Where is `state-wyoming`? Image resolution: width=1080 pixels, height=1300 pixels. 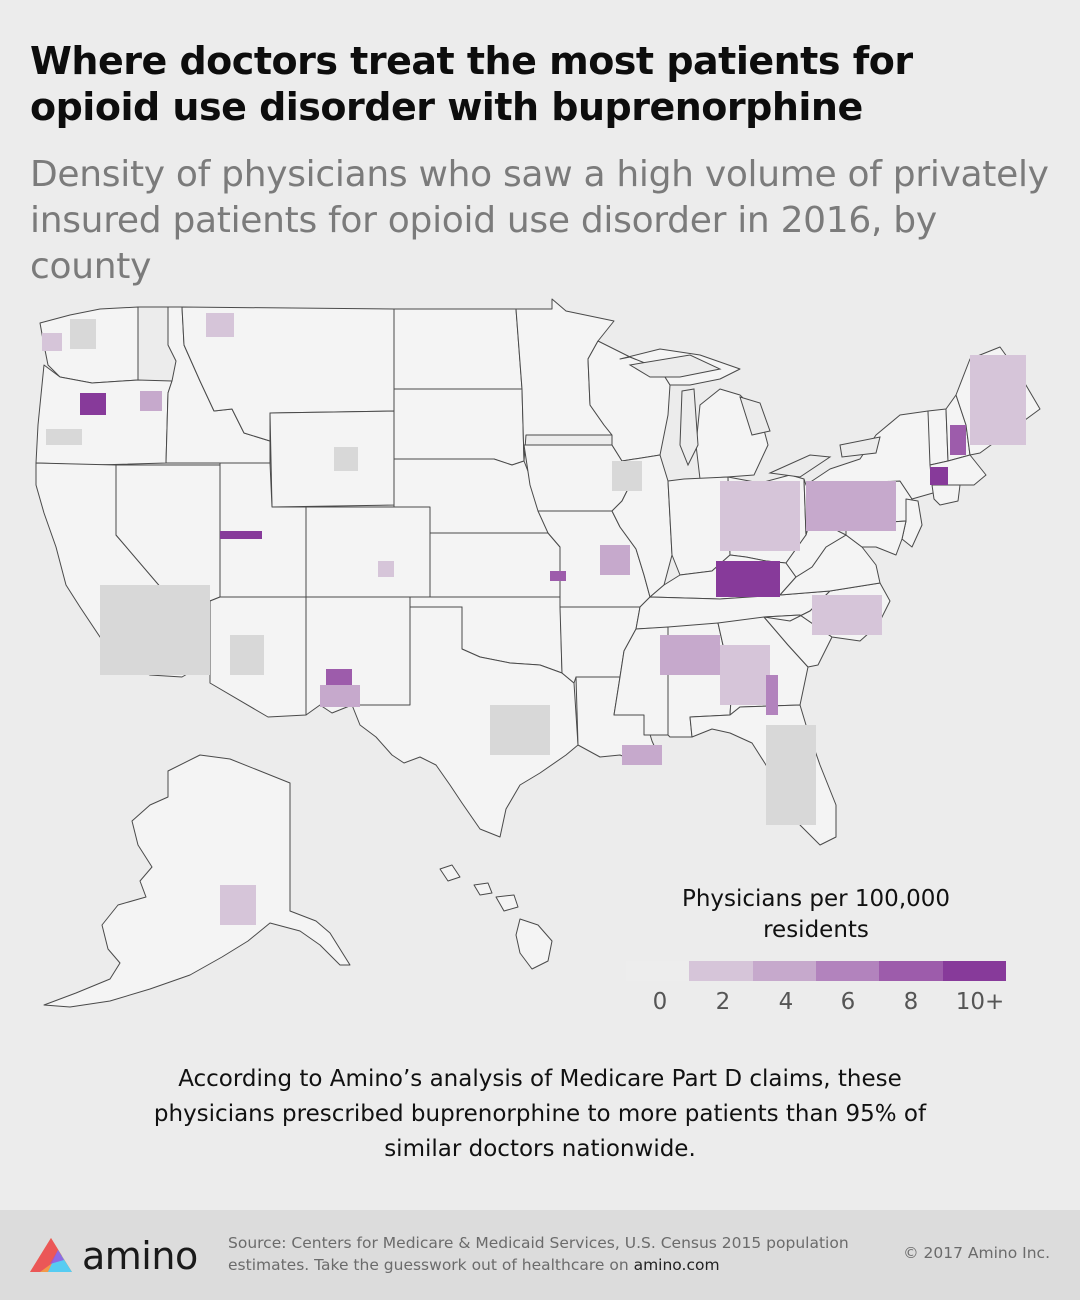 state-wyoming is located at coordinates (332, 459).